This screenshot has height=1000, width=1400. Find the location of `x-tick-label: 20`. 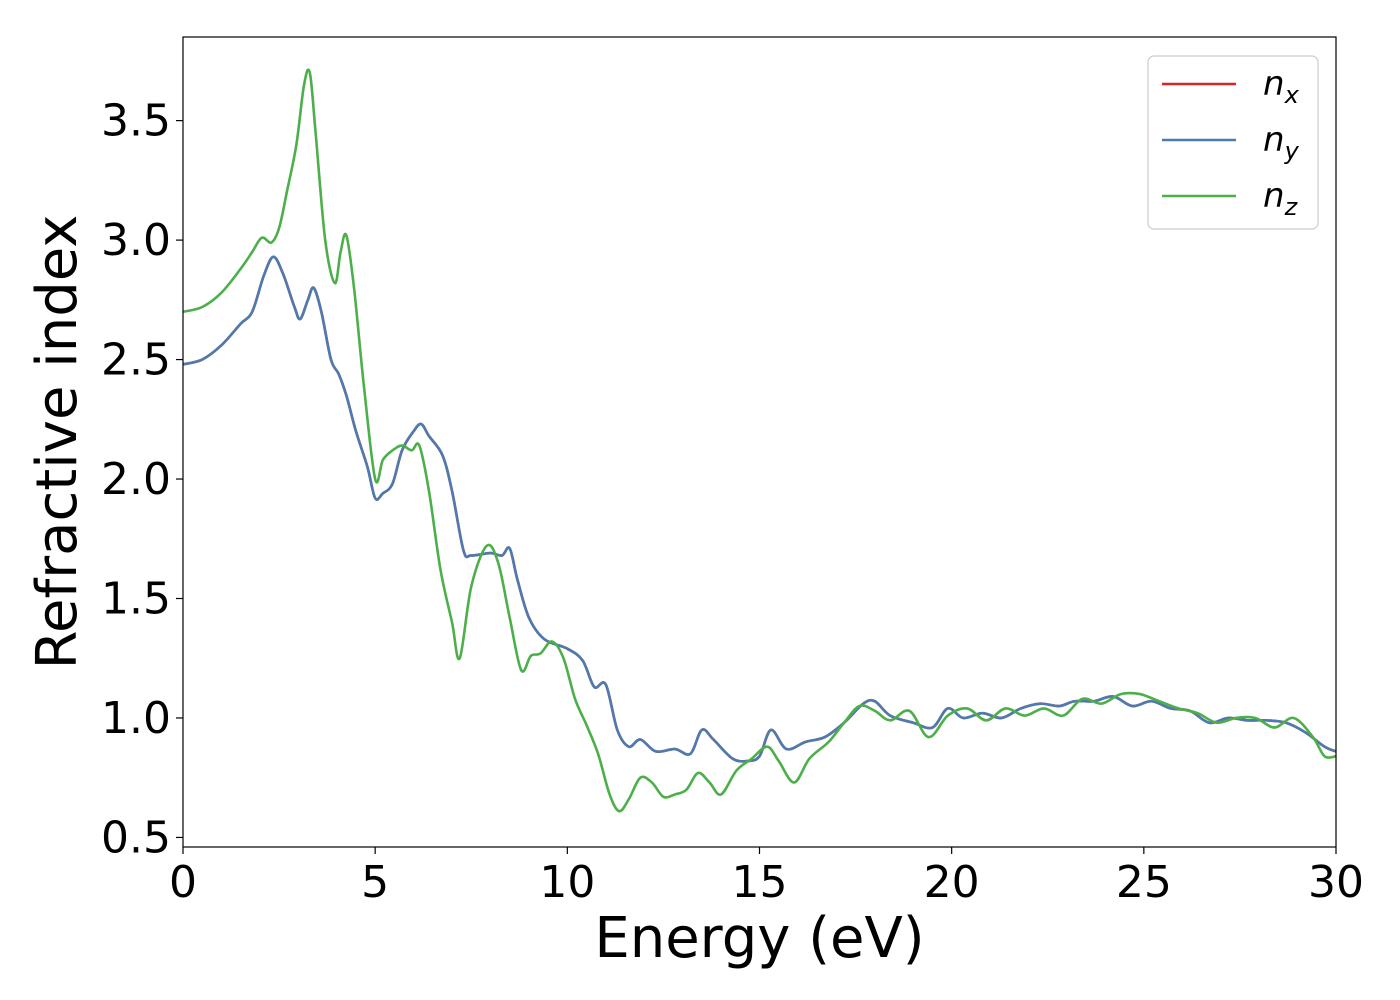

x-tick-label: 20 is located at coordinates (952, 882).